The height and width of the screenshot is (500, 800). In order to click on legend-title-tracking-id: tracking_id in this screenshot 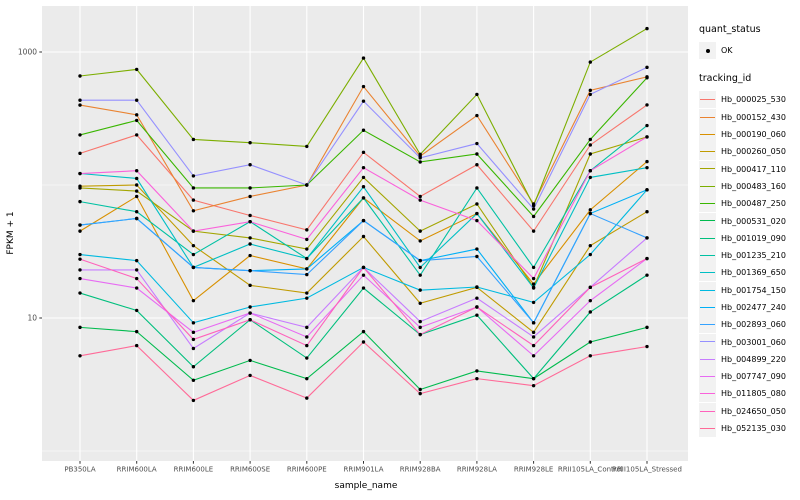, I will do `click(725, 79)`.